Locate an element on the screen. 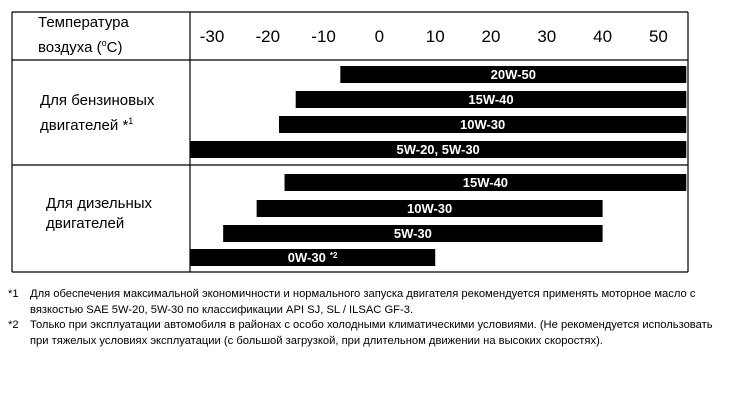 The width and height of the screenshot is (734, 401). bar-label: 5W-30 is located at coordinates (413, 233).